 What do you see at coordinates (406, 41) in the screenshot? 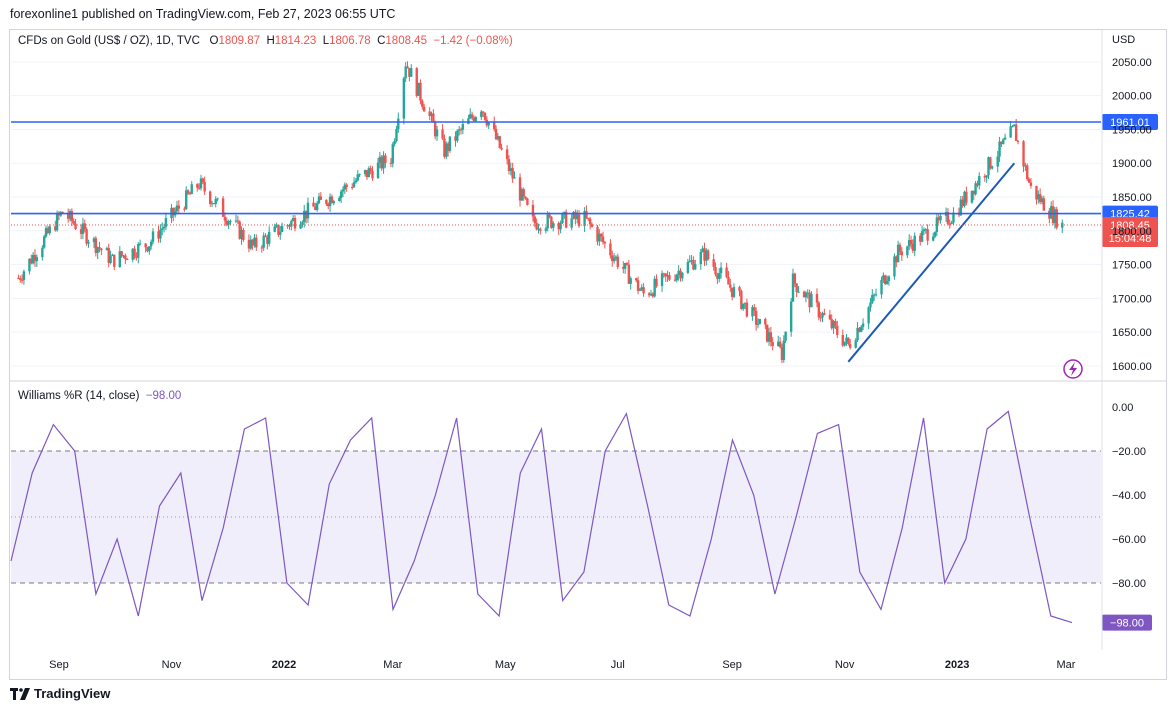
I see `close-value: 1808.45` at bounding box center [406, 41].